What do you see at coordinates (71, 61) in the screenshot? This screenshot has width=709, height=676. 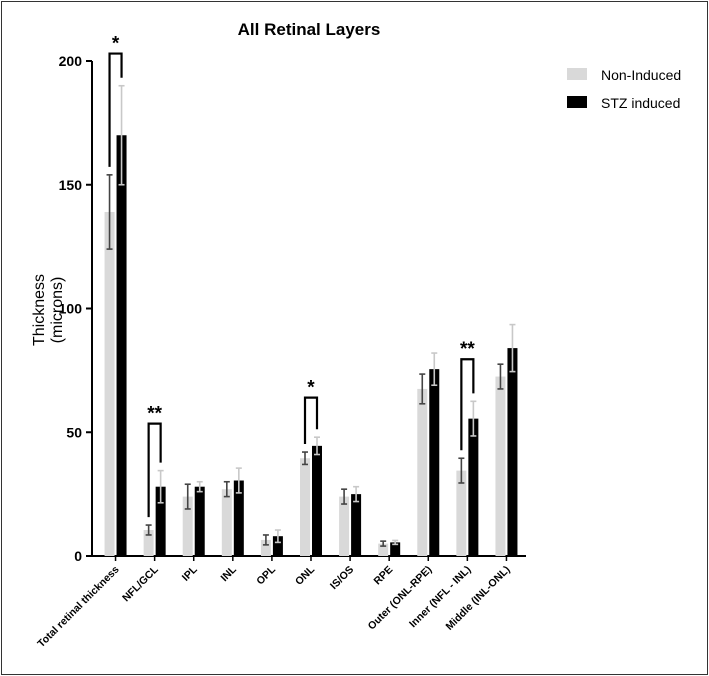 I see `y-tick-label: 200` at bounding box center [71, 61].